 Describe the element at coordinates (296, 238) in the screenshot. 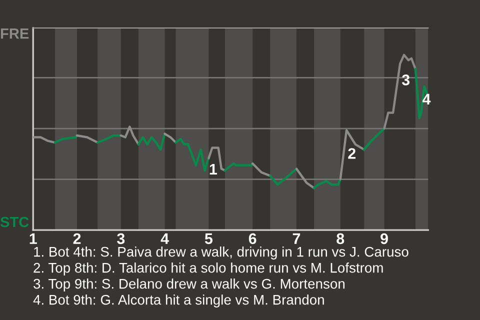

I see `x-tick-label: 7` at that location.